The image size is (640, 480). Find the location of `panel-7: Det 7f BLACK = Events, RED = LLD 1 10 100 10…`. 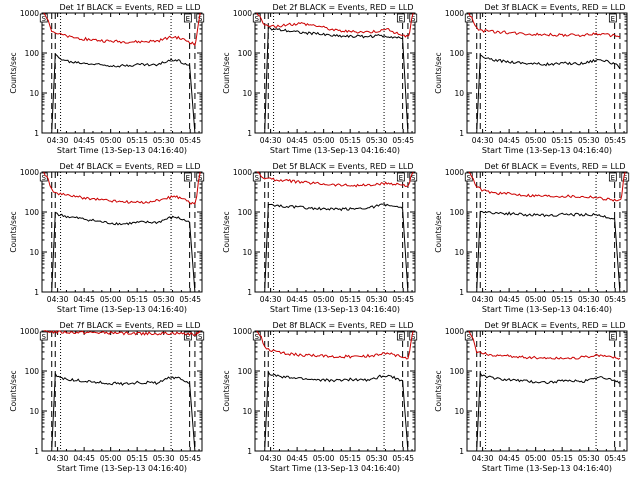

panel-7: Det 7f BLACK = Events, RED = LLD 1 10 100 10… is located at coordinates (107, 397).